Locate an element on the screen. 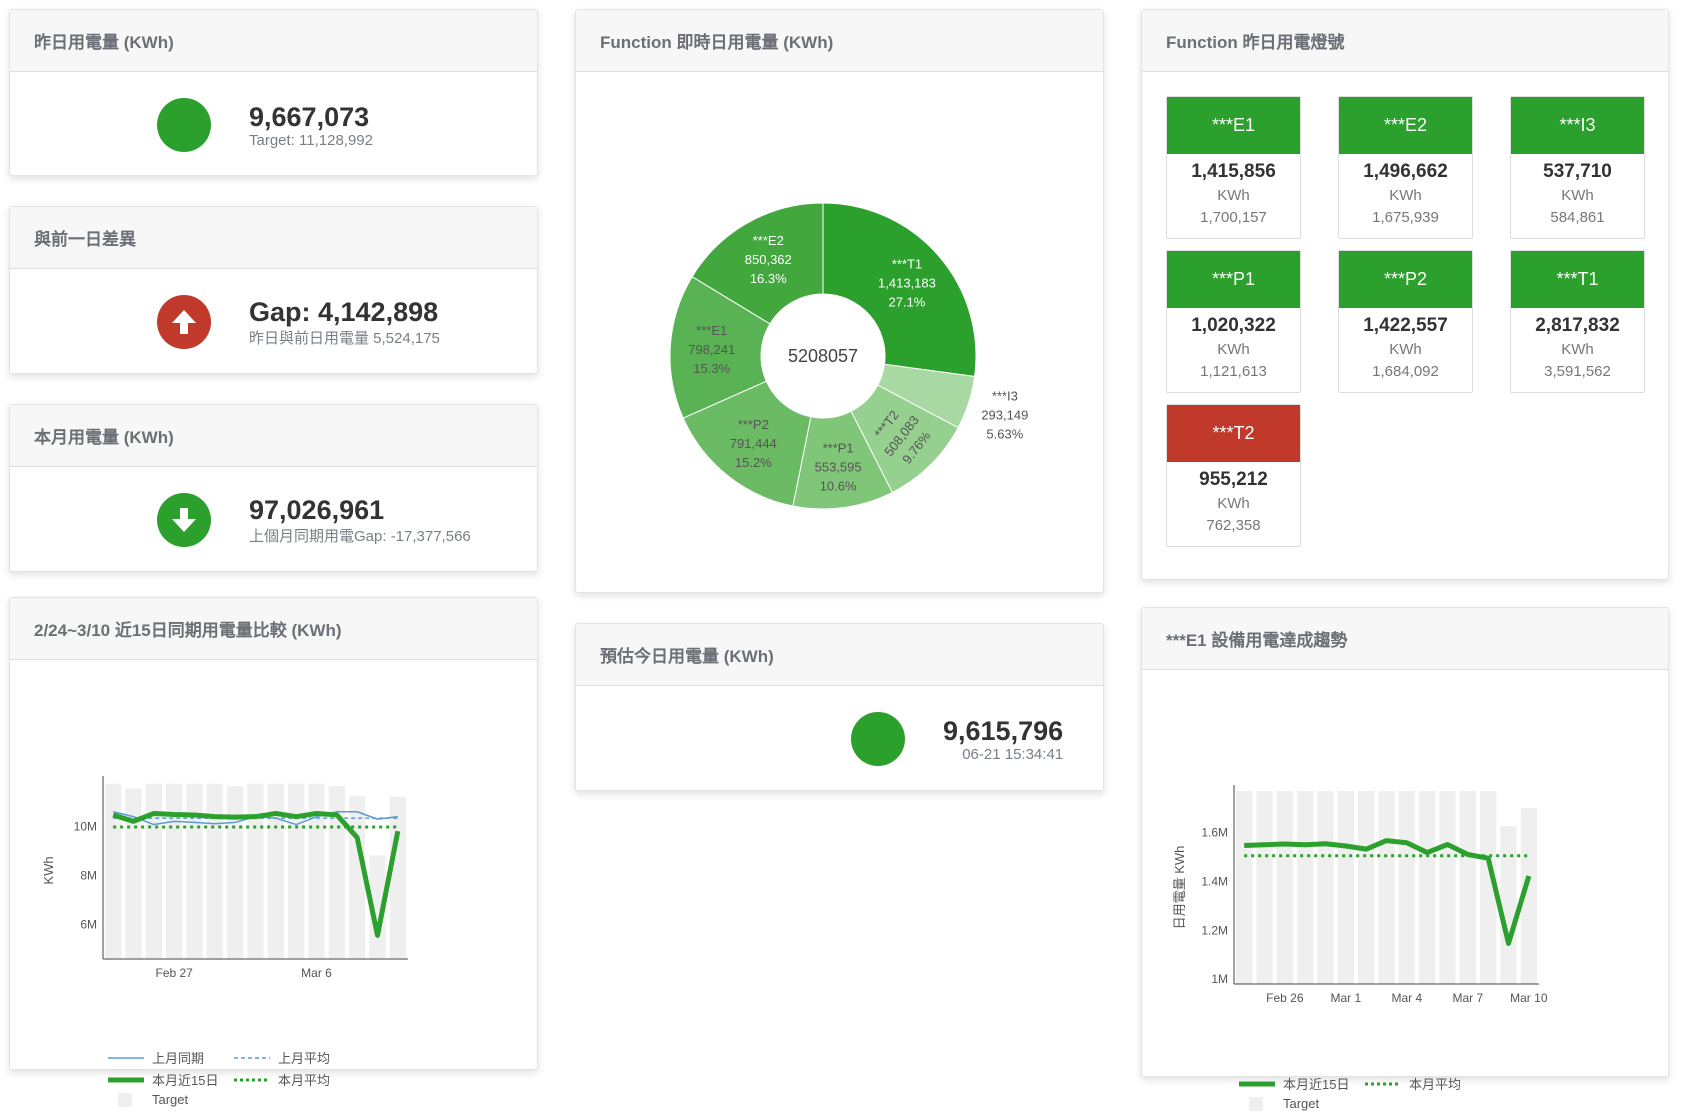 This screenshot has width=1681, height=1111. card-title: Function 即時日用電量 (KWh) is located at coordinates (839, 41).